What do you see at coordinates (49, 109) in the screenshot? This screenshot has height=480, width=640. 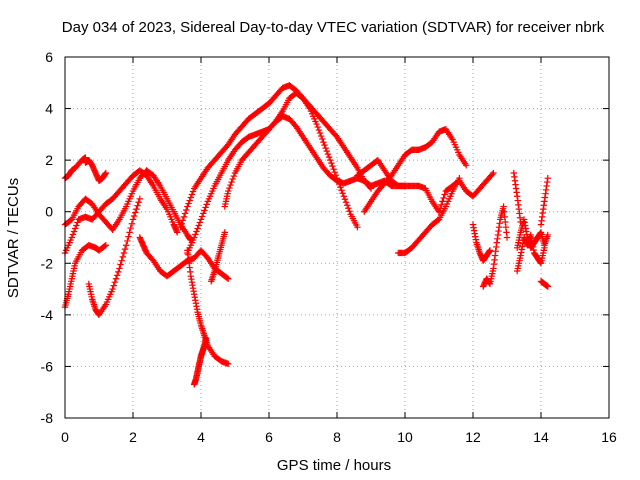 I see `y-tick-label: 4` at bounding box center [49, 109].